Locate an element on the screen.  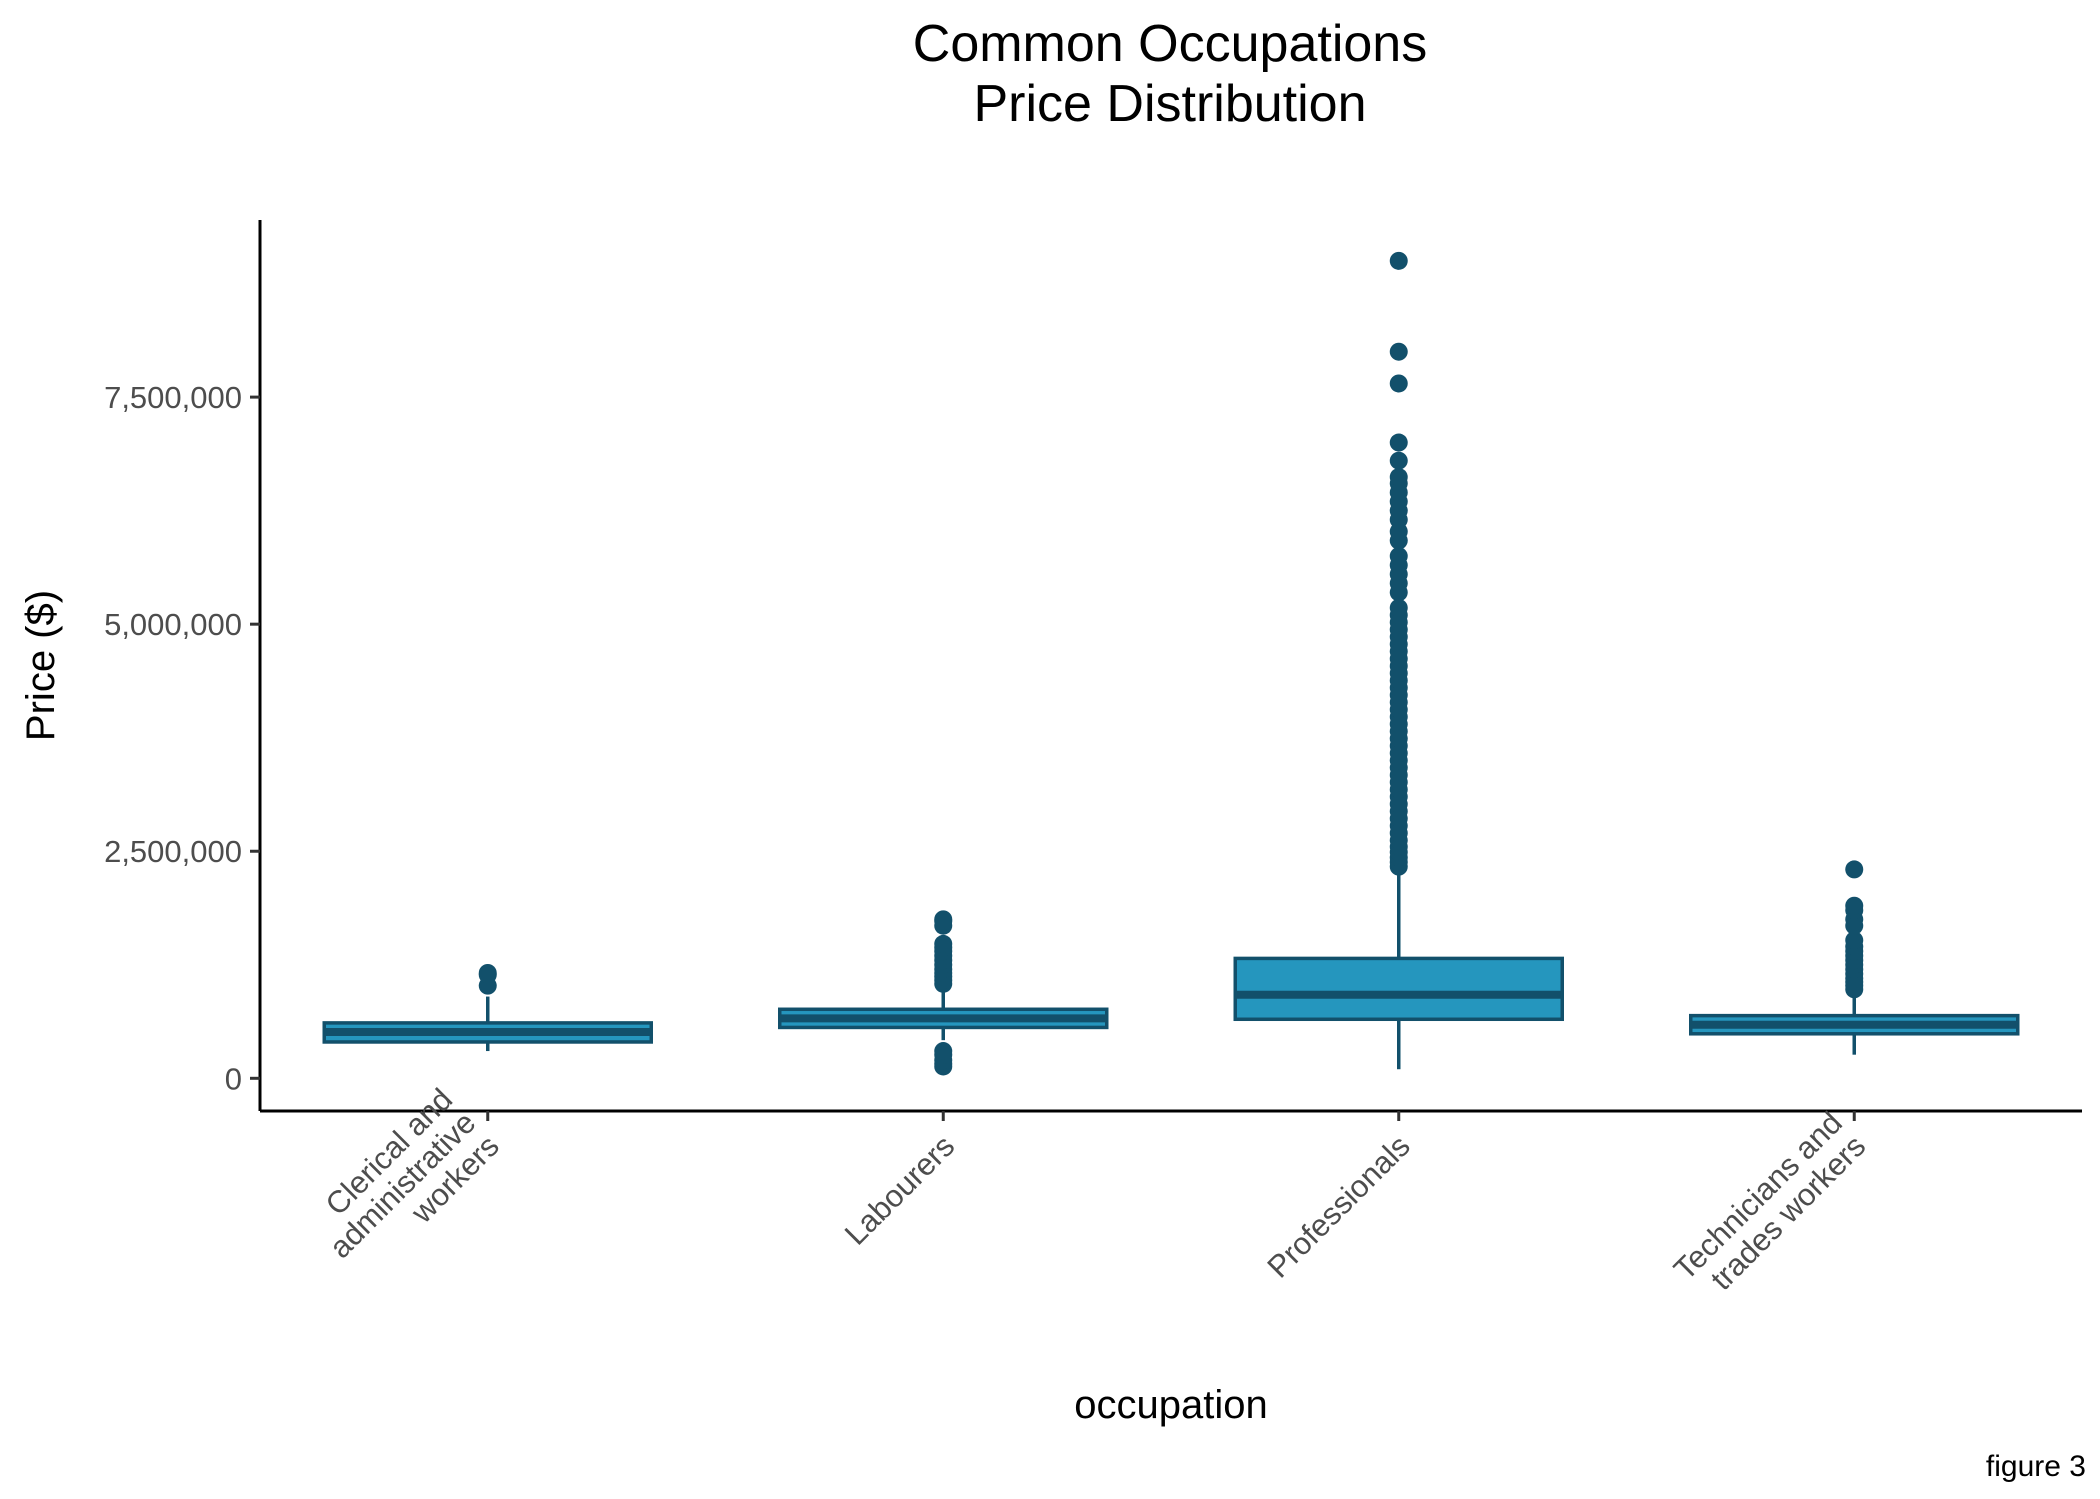
x-tick-label: Clerical andadministrativeworkers is located at coordinates (402, 1185).